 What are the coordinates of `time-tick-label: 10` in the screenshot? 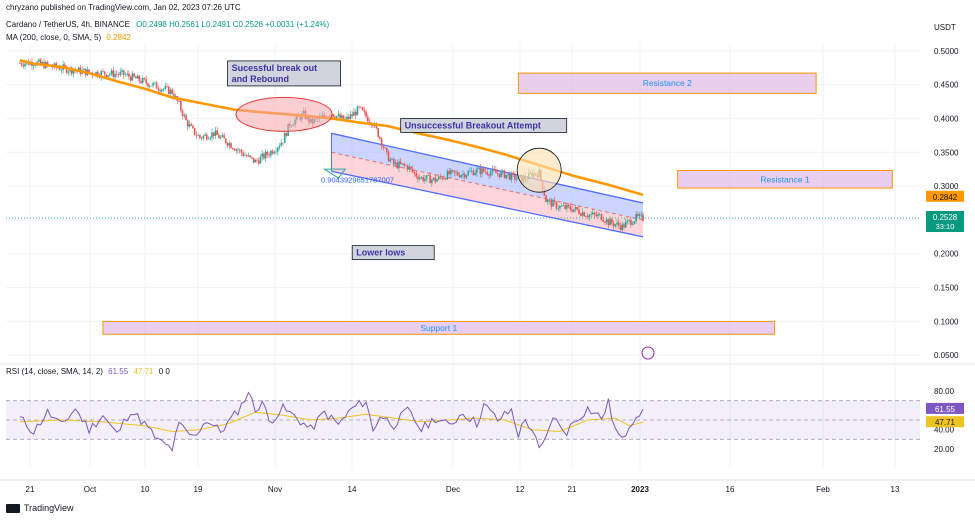 It's located at (145, 489).